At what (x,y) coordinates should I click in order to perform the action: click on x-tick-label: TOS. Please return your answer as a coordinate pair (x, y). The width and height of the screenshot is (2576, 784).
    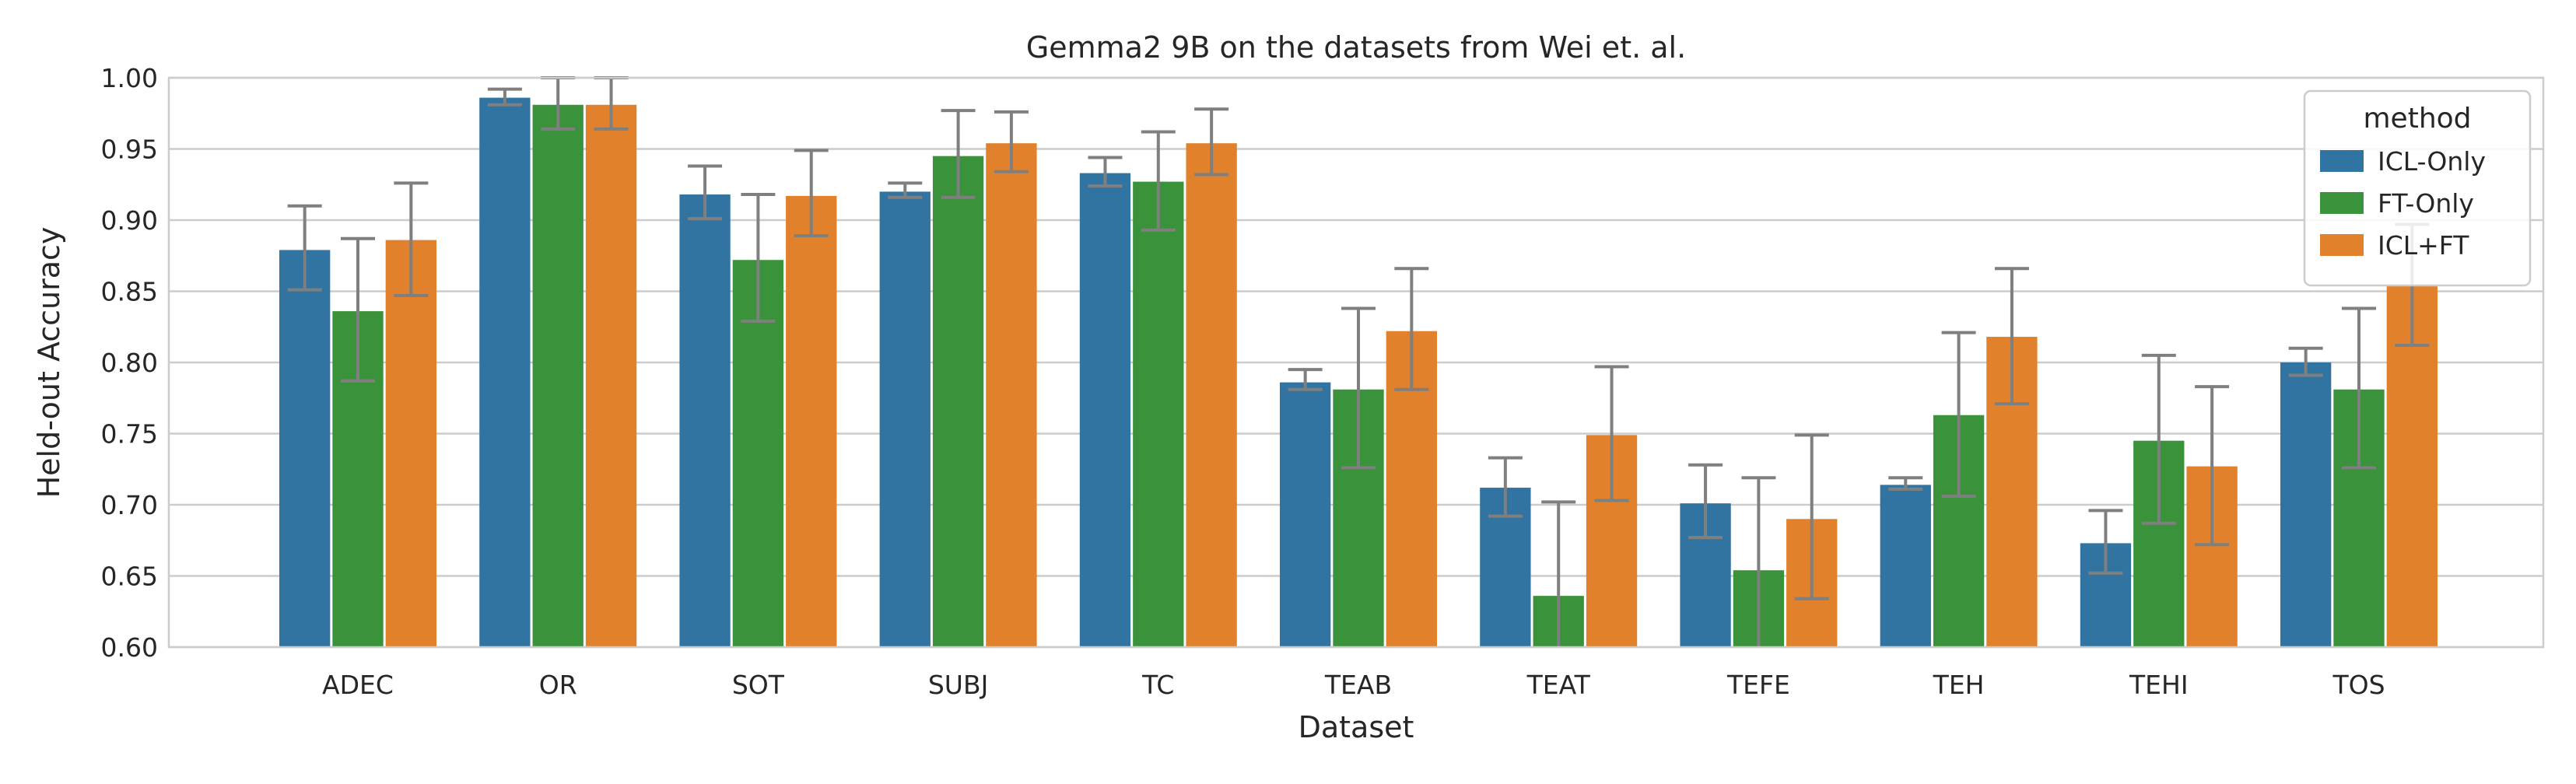
    Looking at the image, I should click on (2358, 685).